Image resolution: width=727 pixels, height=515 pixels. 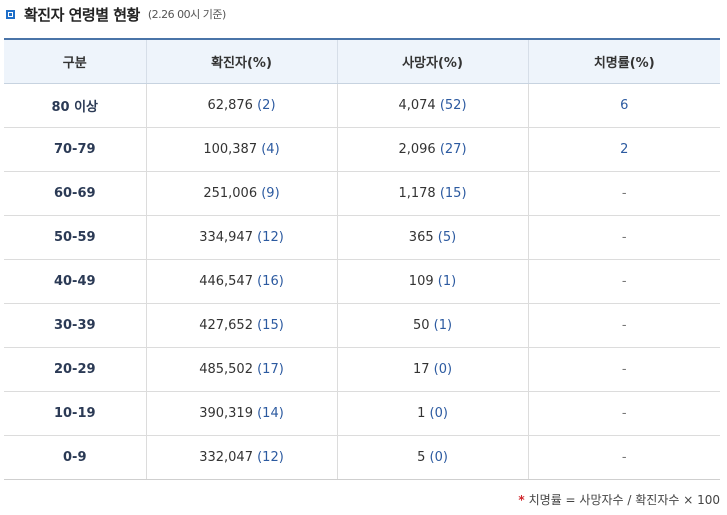 I want to click on cases-value: 62,876, so click(x=230, y=105).